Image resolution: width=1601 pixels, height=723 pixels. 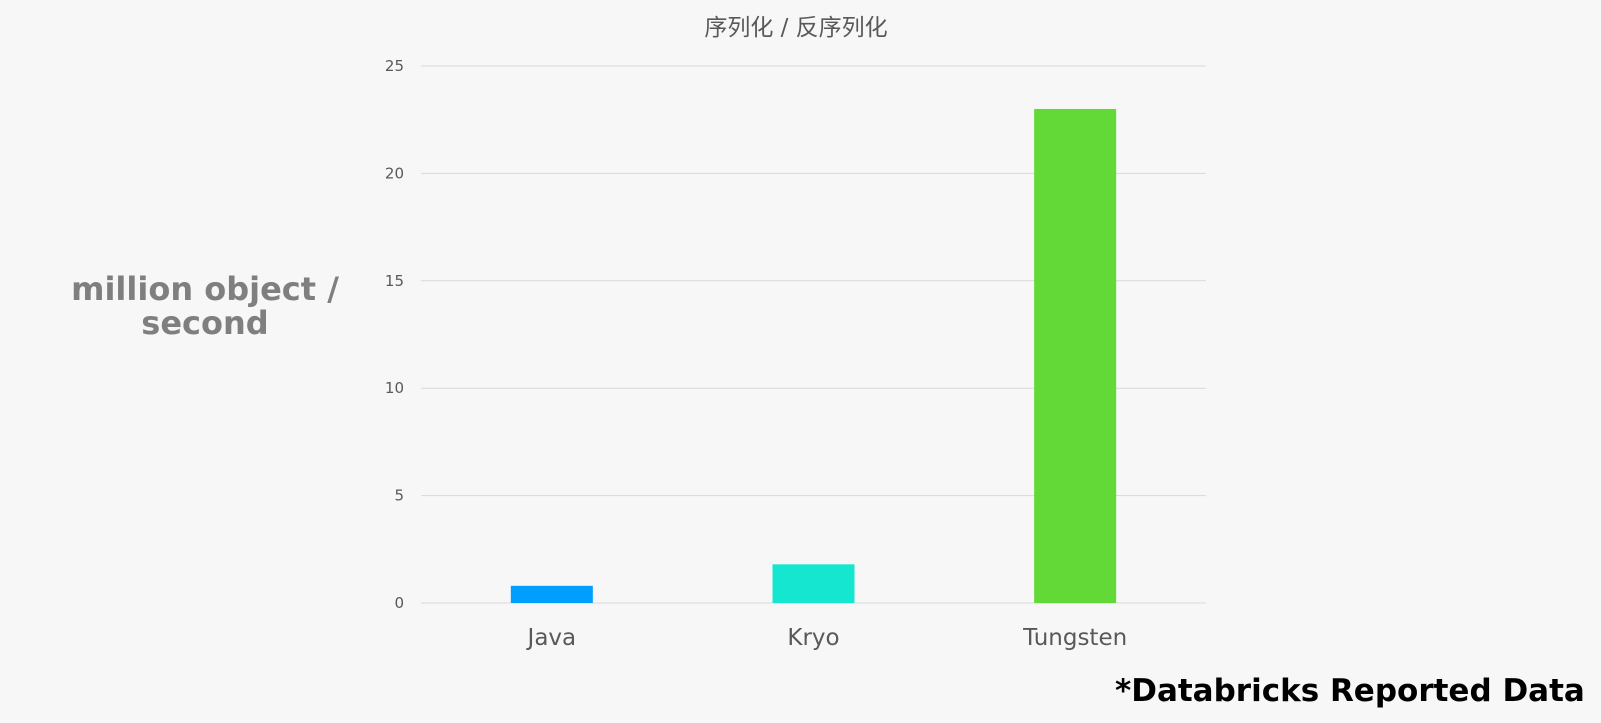 I want to click on bar-tungsten, so click(x=1075, y=356).